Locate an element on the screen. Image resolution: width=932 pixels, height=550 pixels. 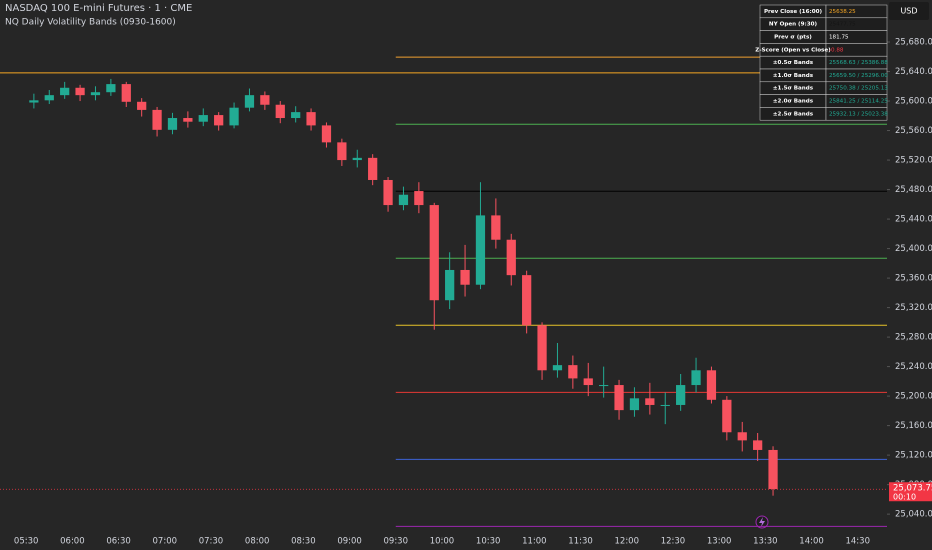
x-tick-label: 11:00 is located at coordinates (534, 542).